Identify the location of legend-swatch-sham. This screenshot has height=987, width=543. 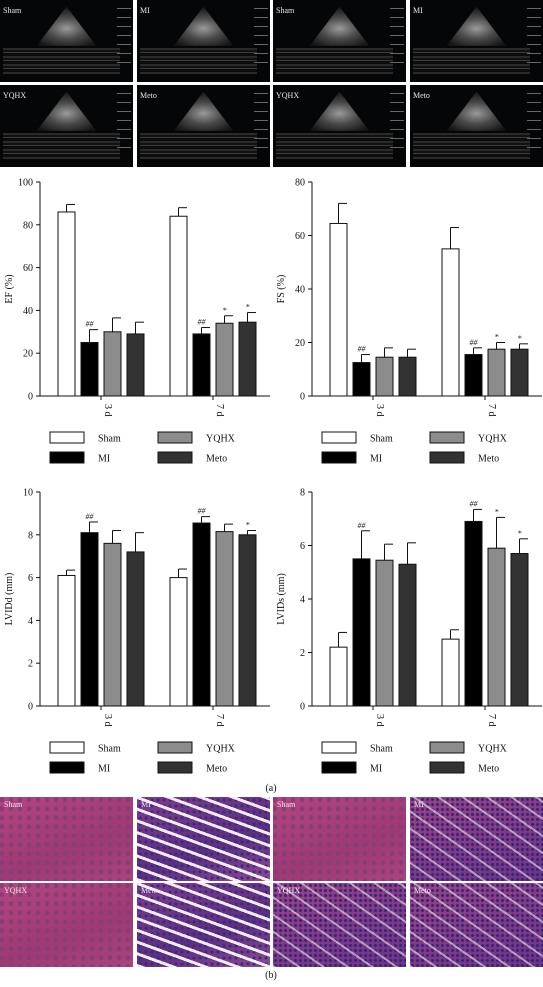
(67, 747).